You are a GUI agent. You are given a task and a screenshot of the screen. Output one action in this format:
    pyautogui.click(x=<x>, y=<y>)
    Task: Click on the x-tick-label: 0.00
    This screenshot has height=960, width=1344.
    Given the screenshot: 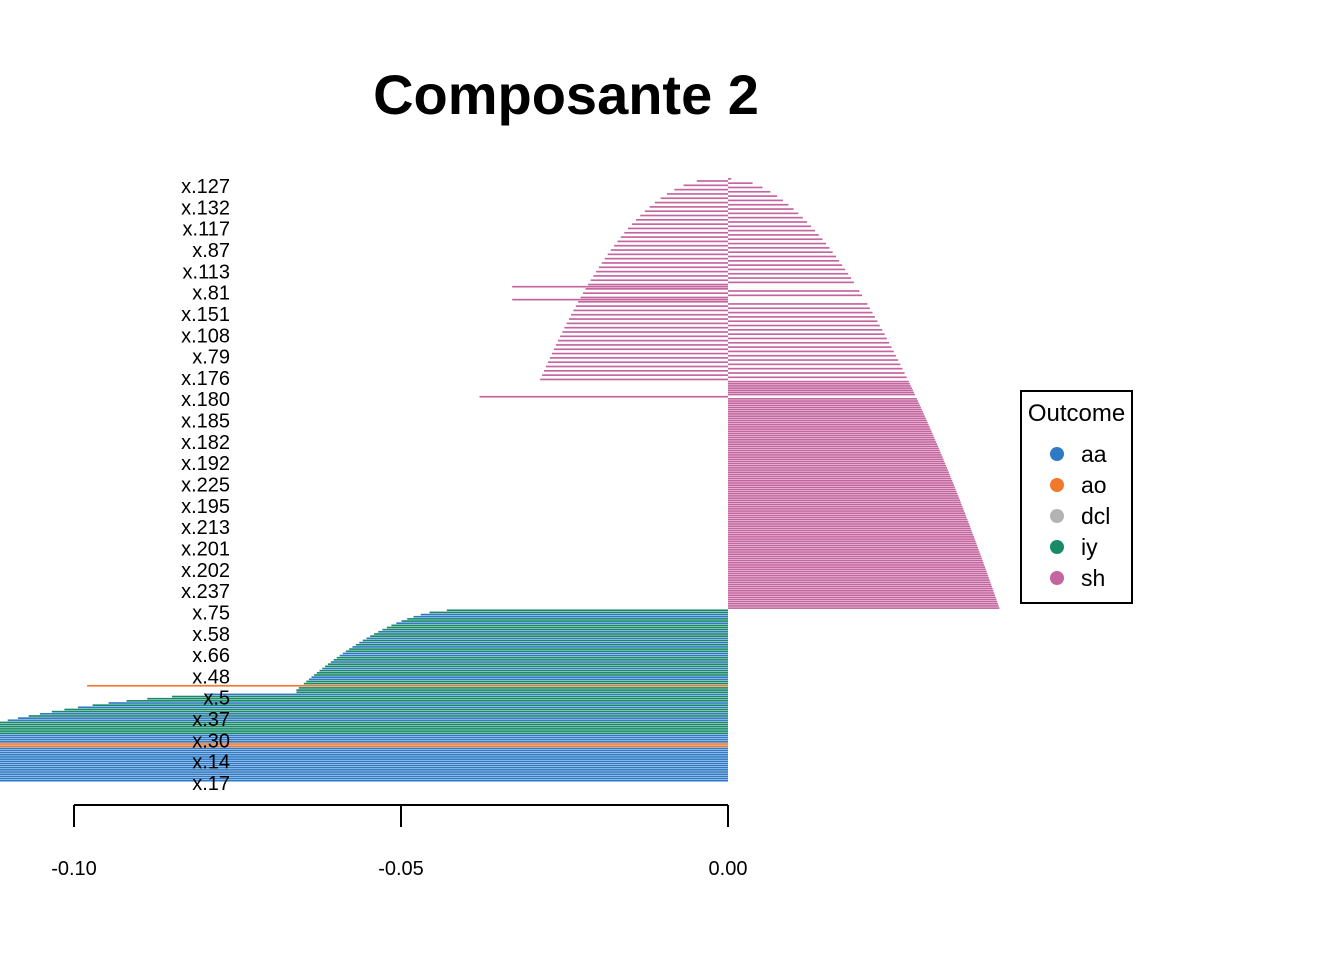 What is the action you would take?
    pyautogui.click(x=728, y=869)
    